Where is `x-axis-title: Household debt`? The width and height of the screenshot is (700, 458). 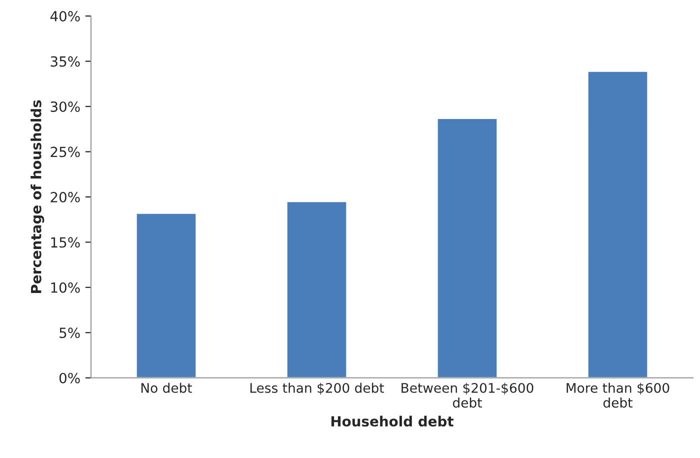
x-axis-title: Household debt is located at coordinates (392, 421).